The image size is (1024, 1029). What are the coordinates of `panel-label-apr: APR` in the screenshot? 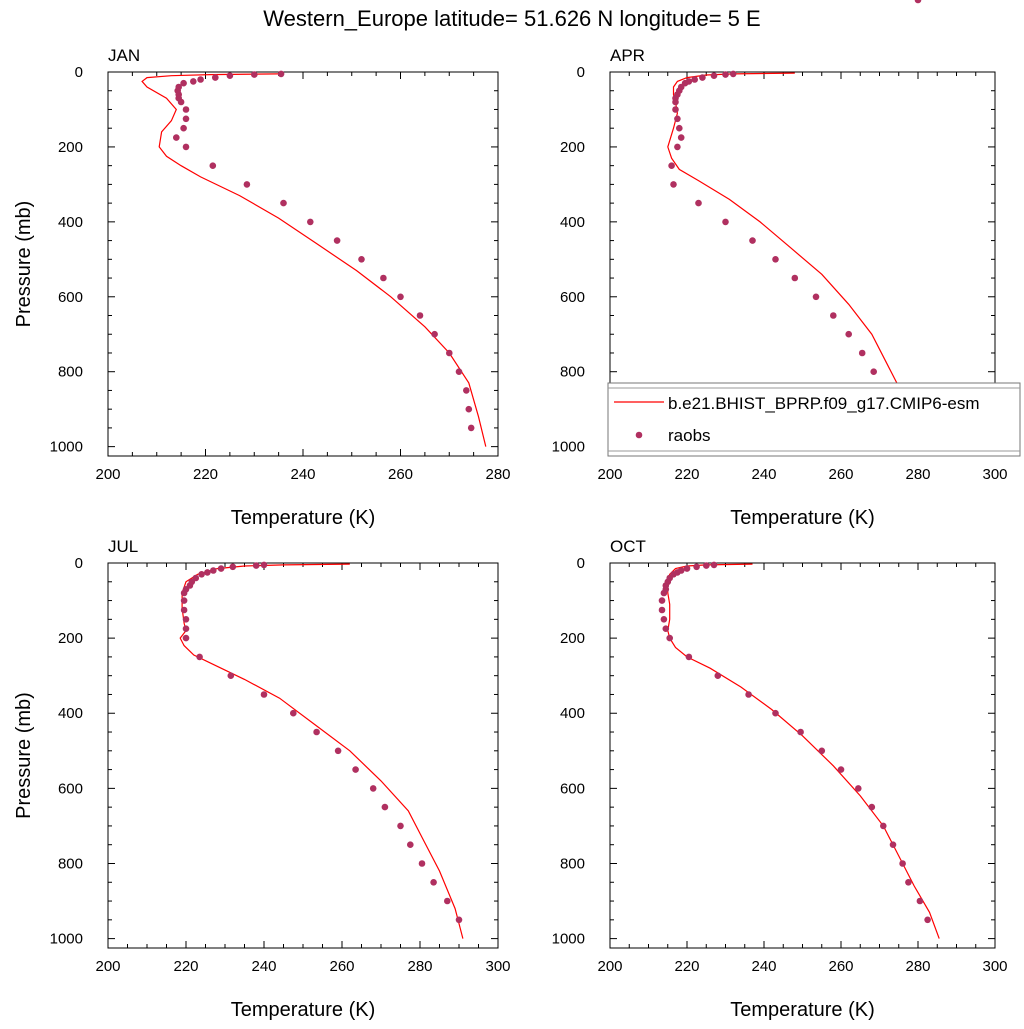 It's located at (627, 55).